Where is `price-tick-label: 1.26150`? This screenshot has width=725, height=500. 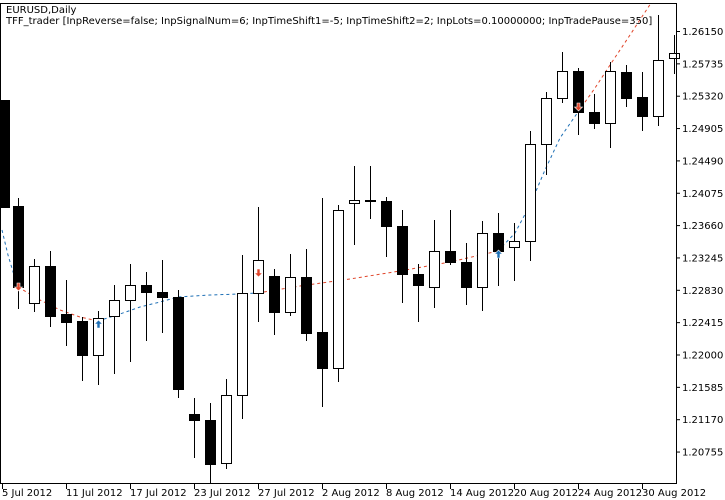
price-tick-label: 1.26150 is located at coordinates (702, 32).